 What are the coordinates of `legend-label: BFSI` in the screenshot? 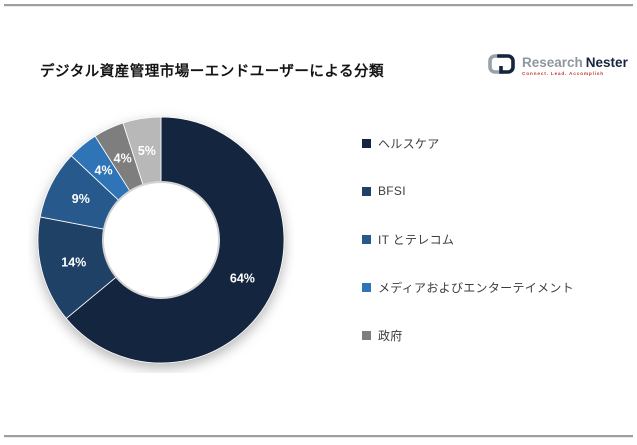 It's located at (392, 191).